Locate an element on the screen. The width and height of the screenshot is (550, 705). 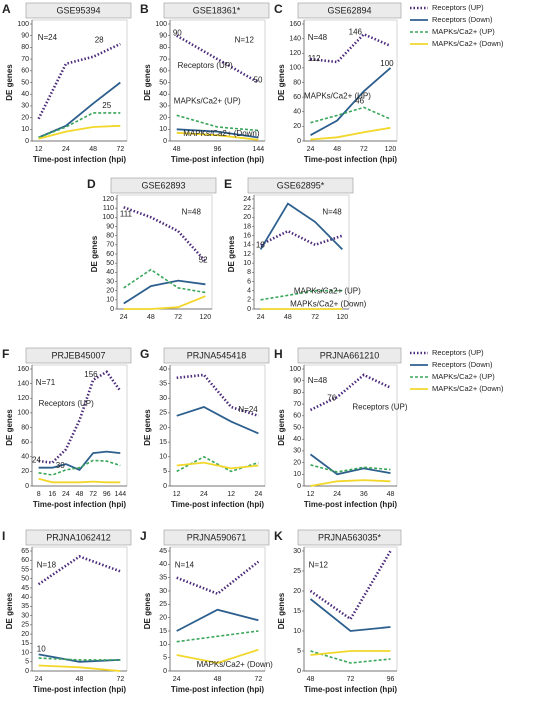
y-tick-label: 35 is located at coordinates (163, 383).